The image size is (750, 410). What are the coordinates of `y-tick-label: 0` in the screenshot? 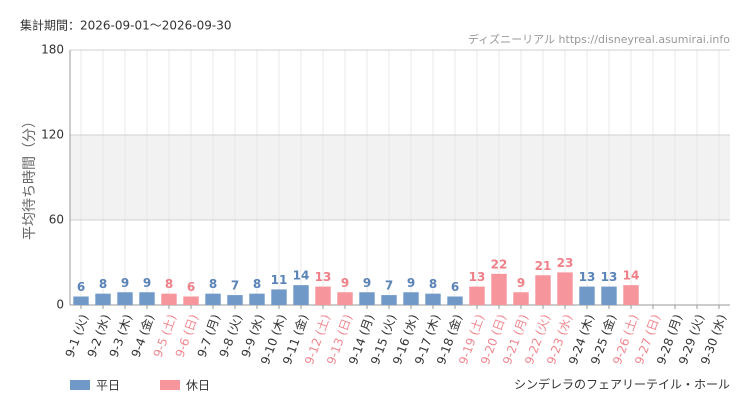 It's located at (60, 305).